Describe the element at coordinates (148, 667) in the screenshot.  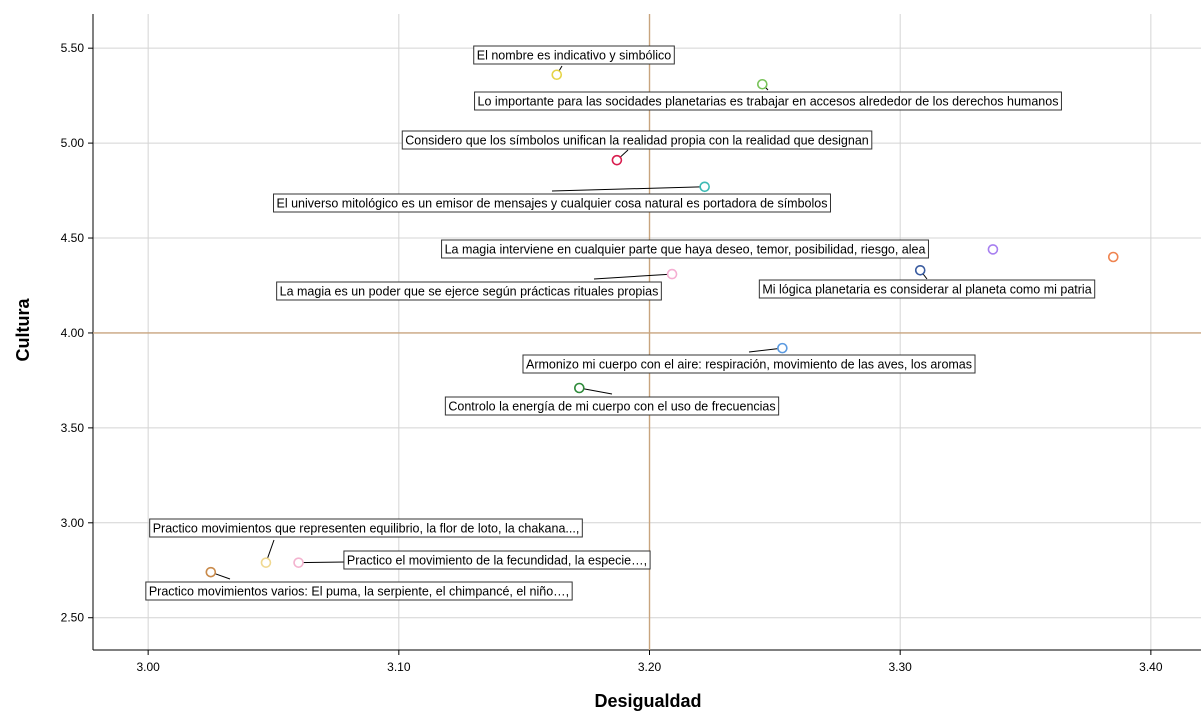
I see `x-tick-label: 3.00` at that location.